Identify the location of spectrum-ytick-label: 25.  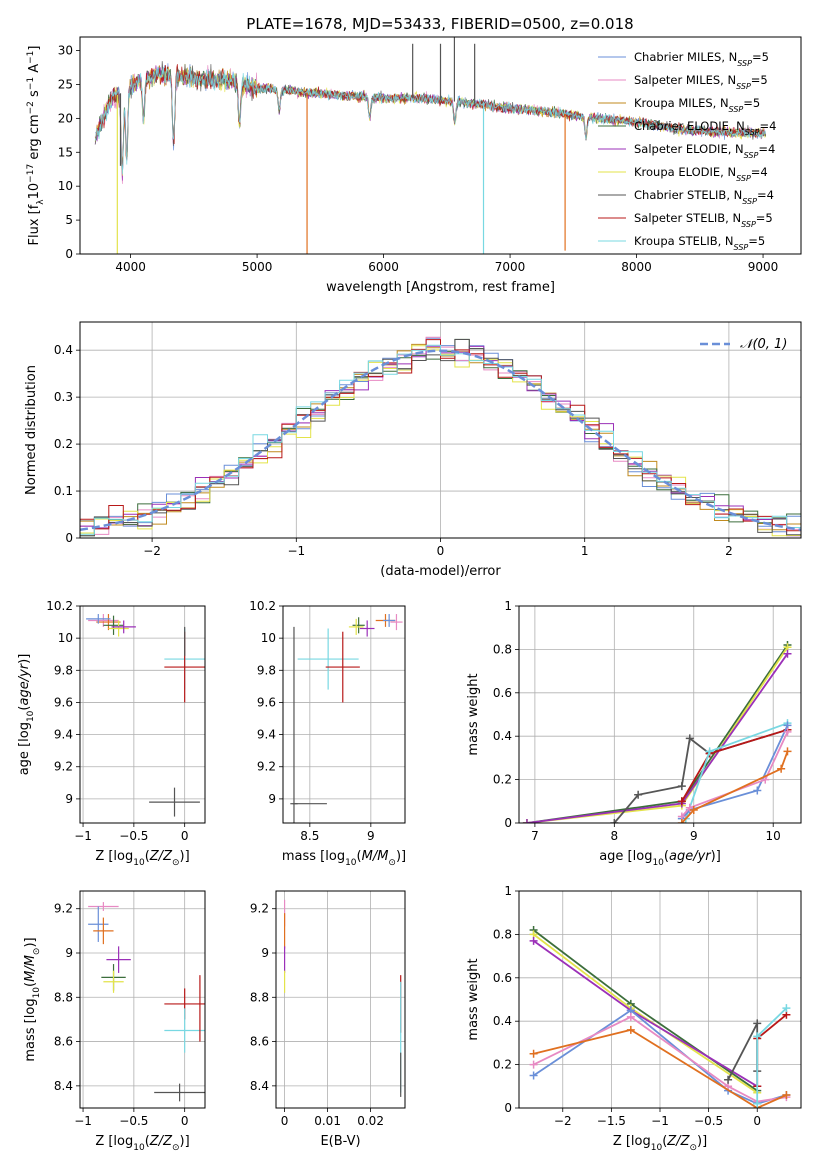
(65, 84).